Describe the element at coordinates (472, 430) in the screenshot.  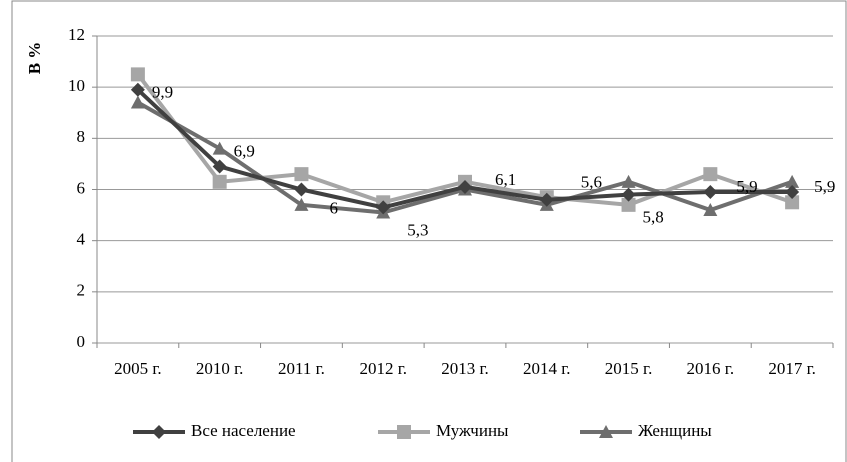
I see `legend-label: Мужчины` at that location.